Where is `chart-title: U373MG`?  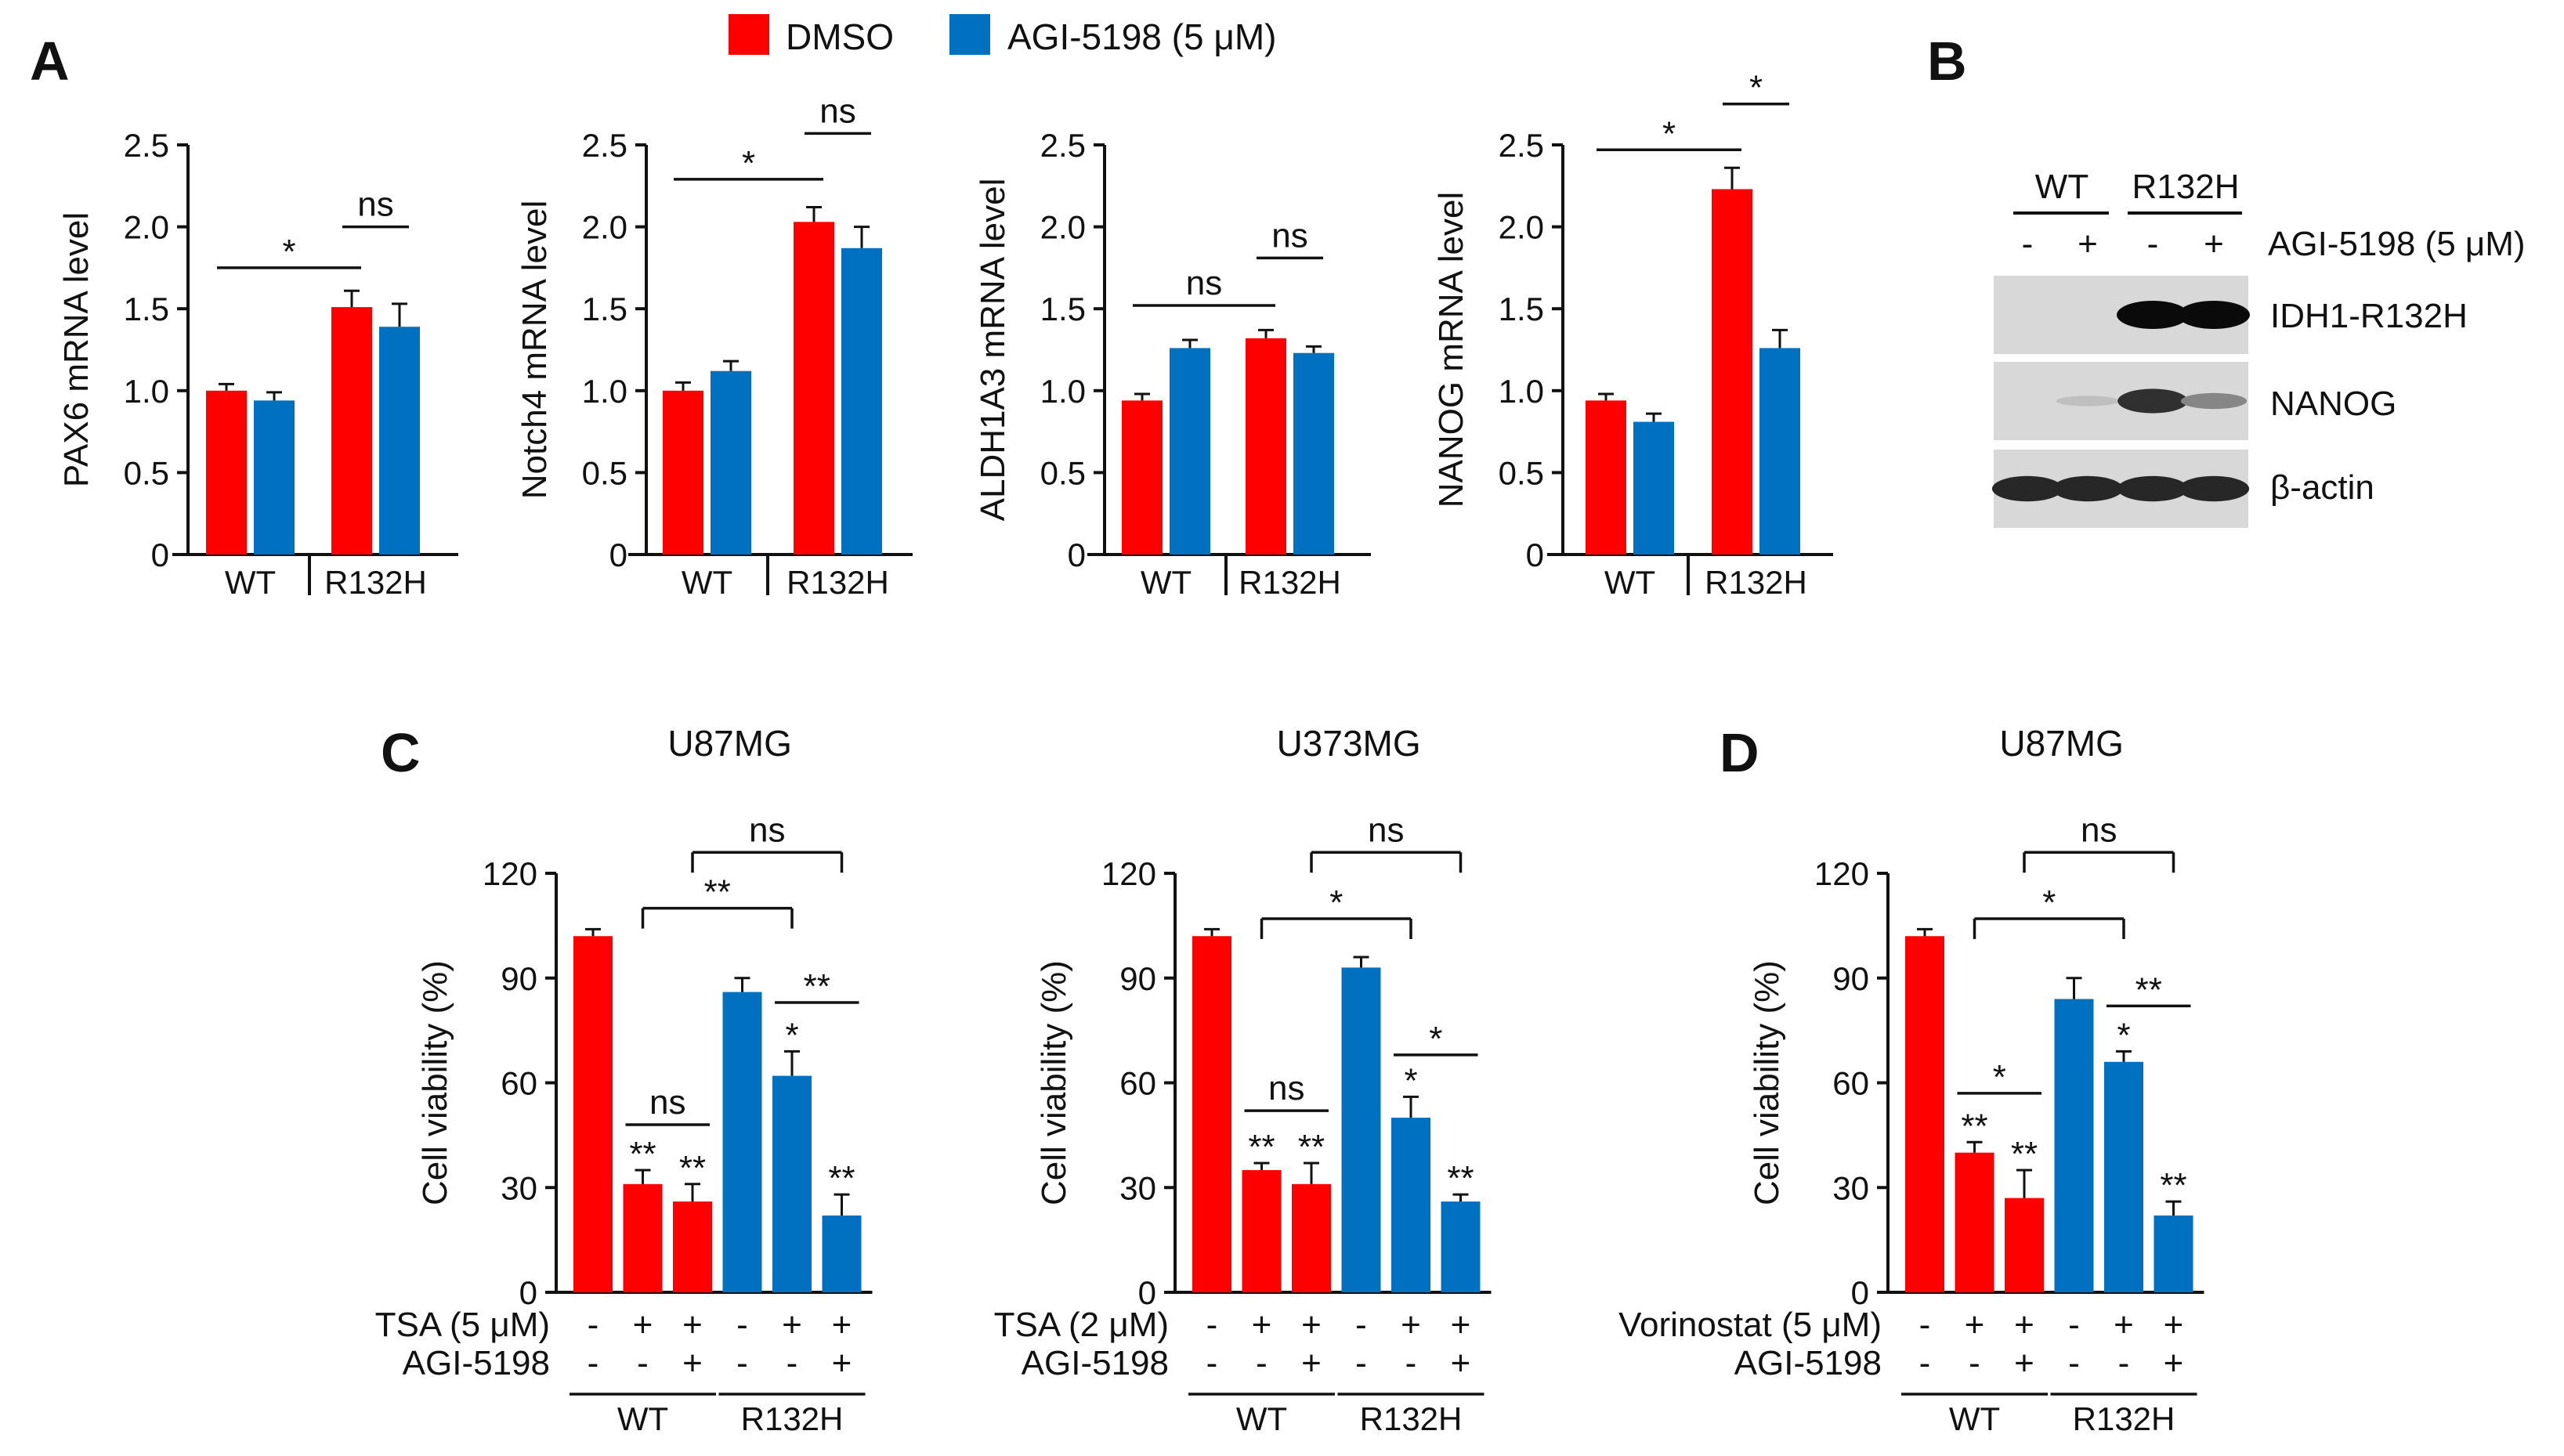
chart-title: U373MG is located at coordinates (1349, 743).